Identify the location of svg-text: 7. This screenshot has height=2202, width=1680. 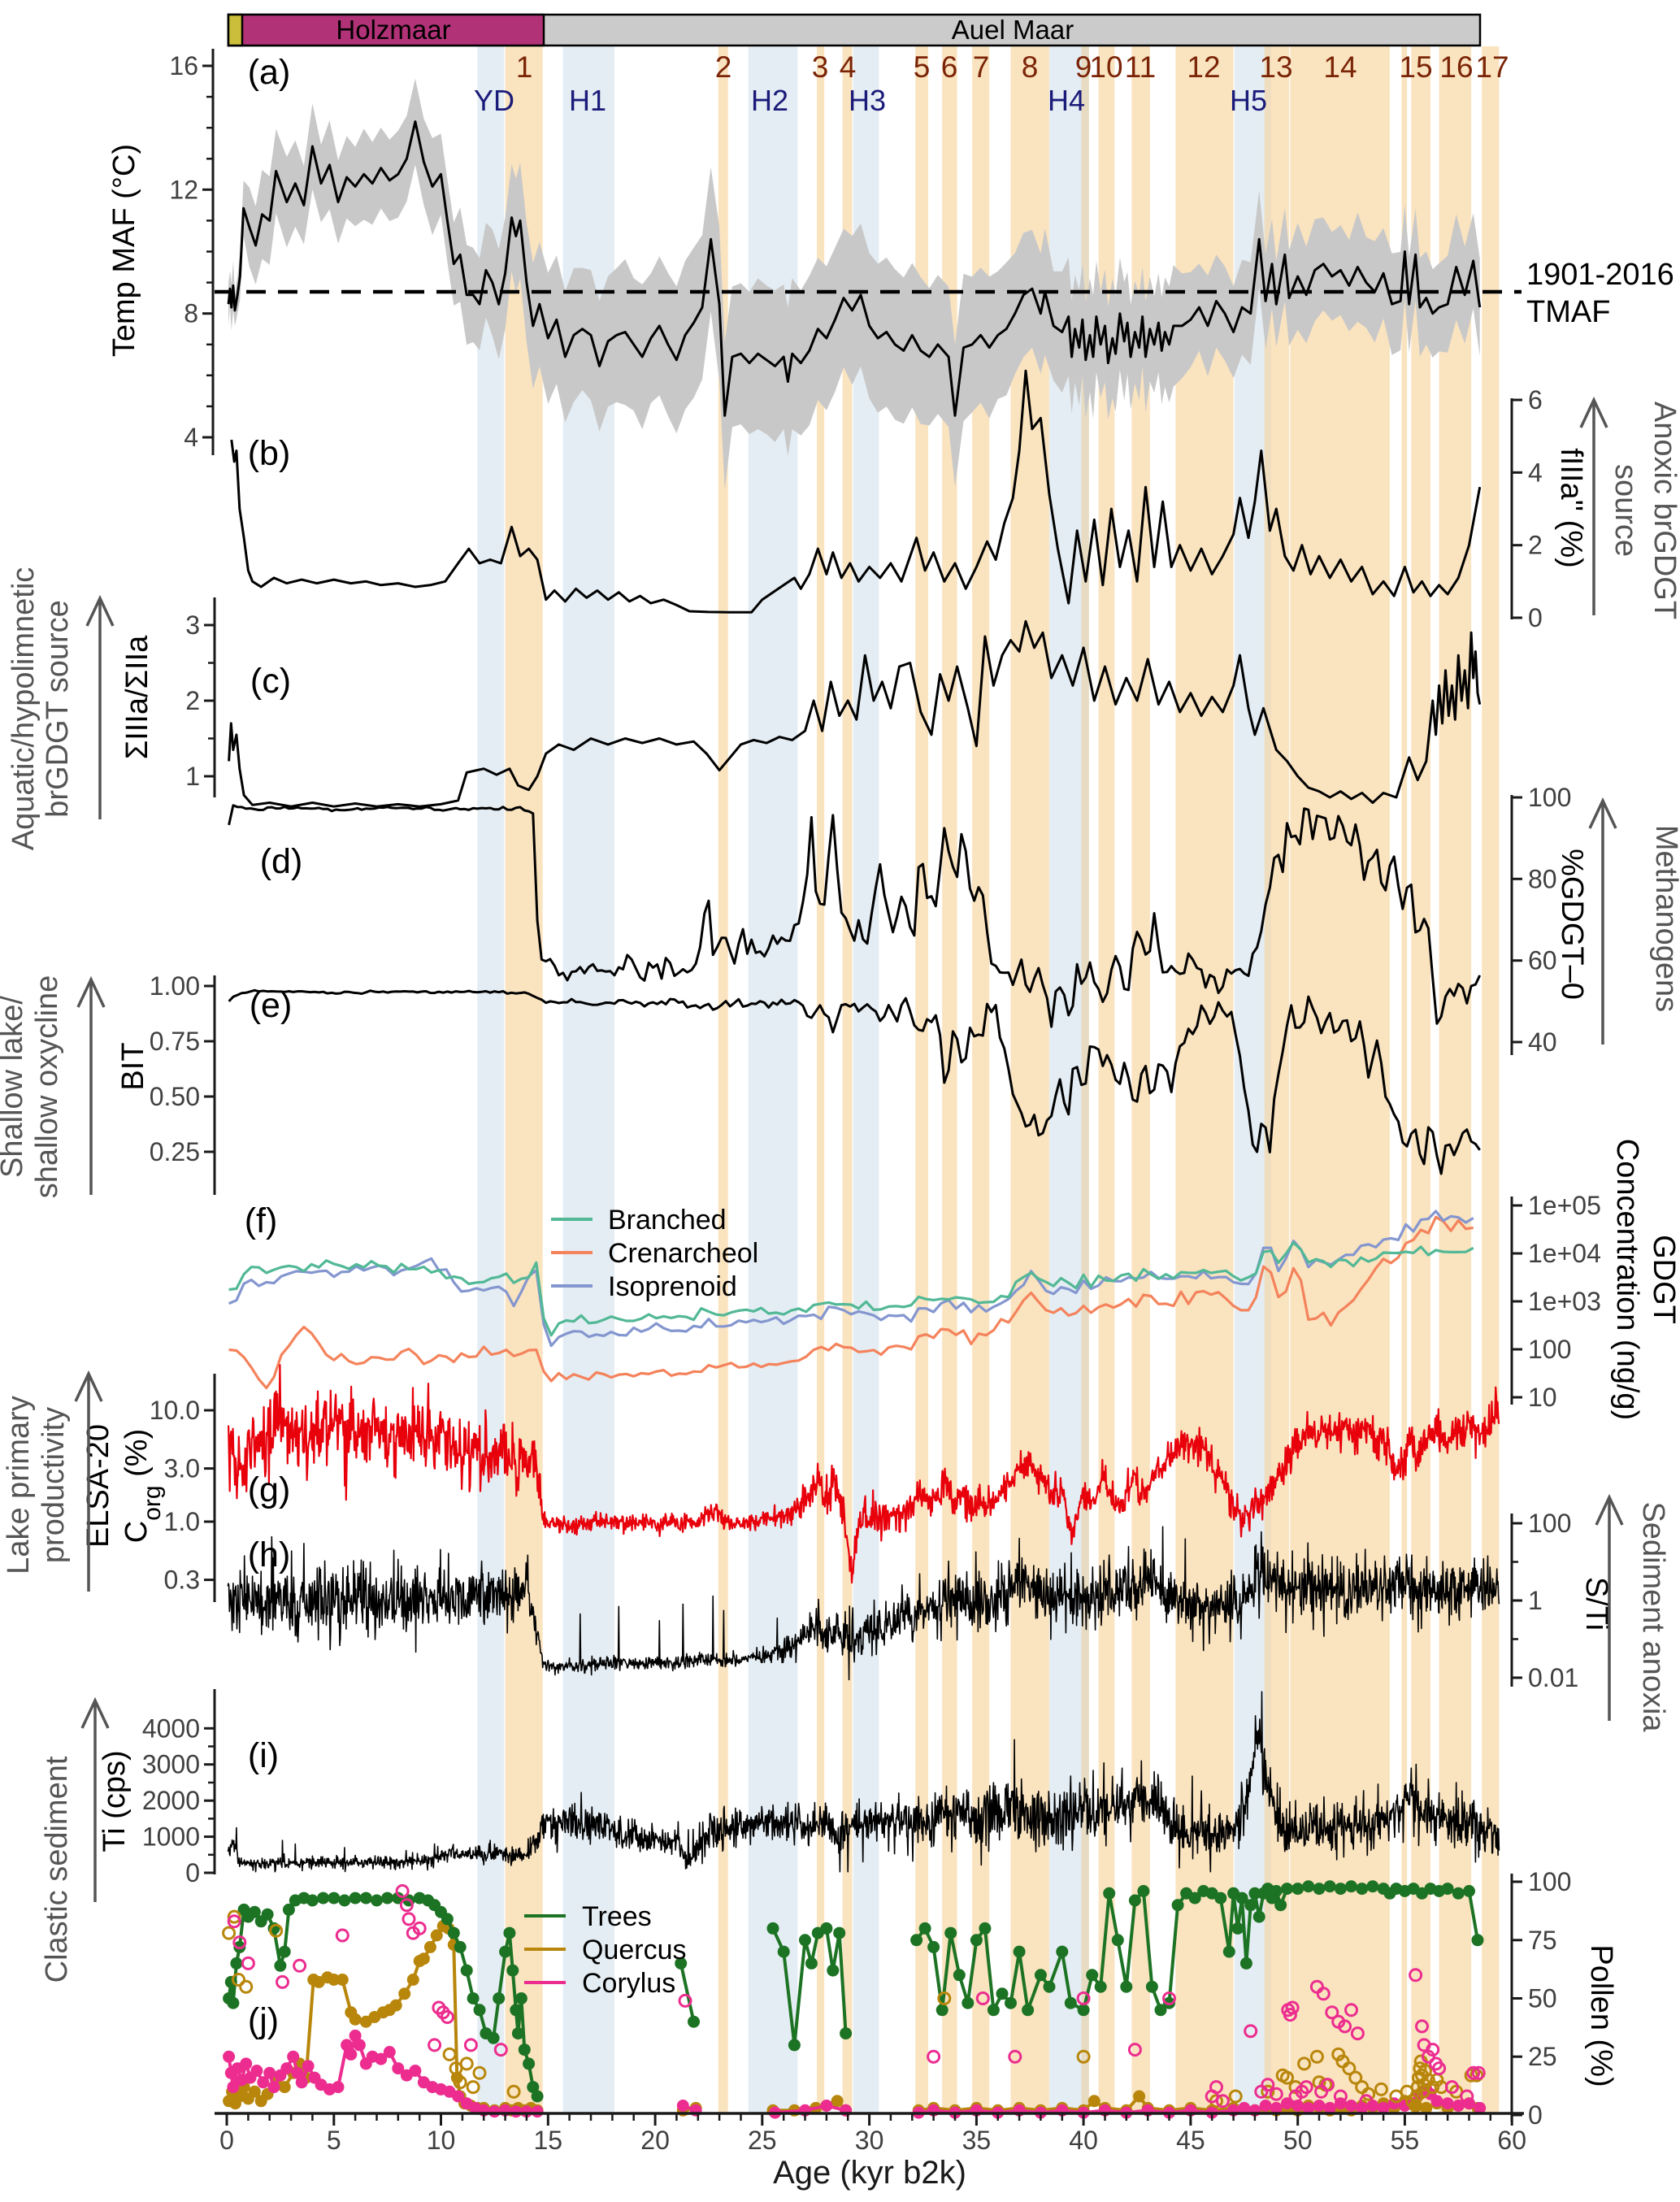
(981, 67).